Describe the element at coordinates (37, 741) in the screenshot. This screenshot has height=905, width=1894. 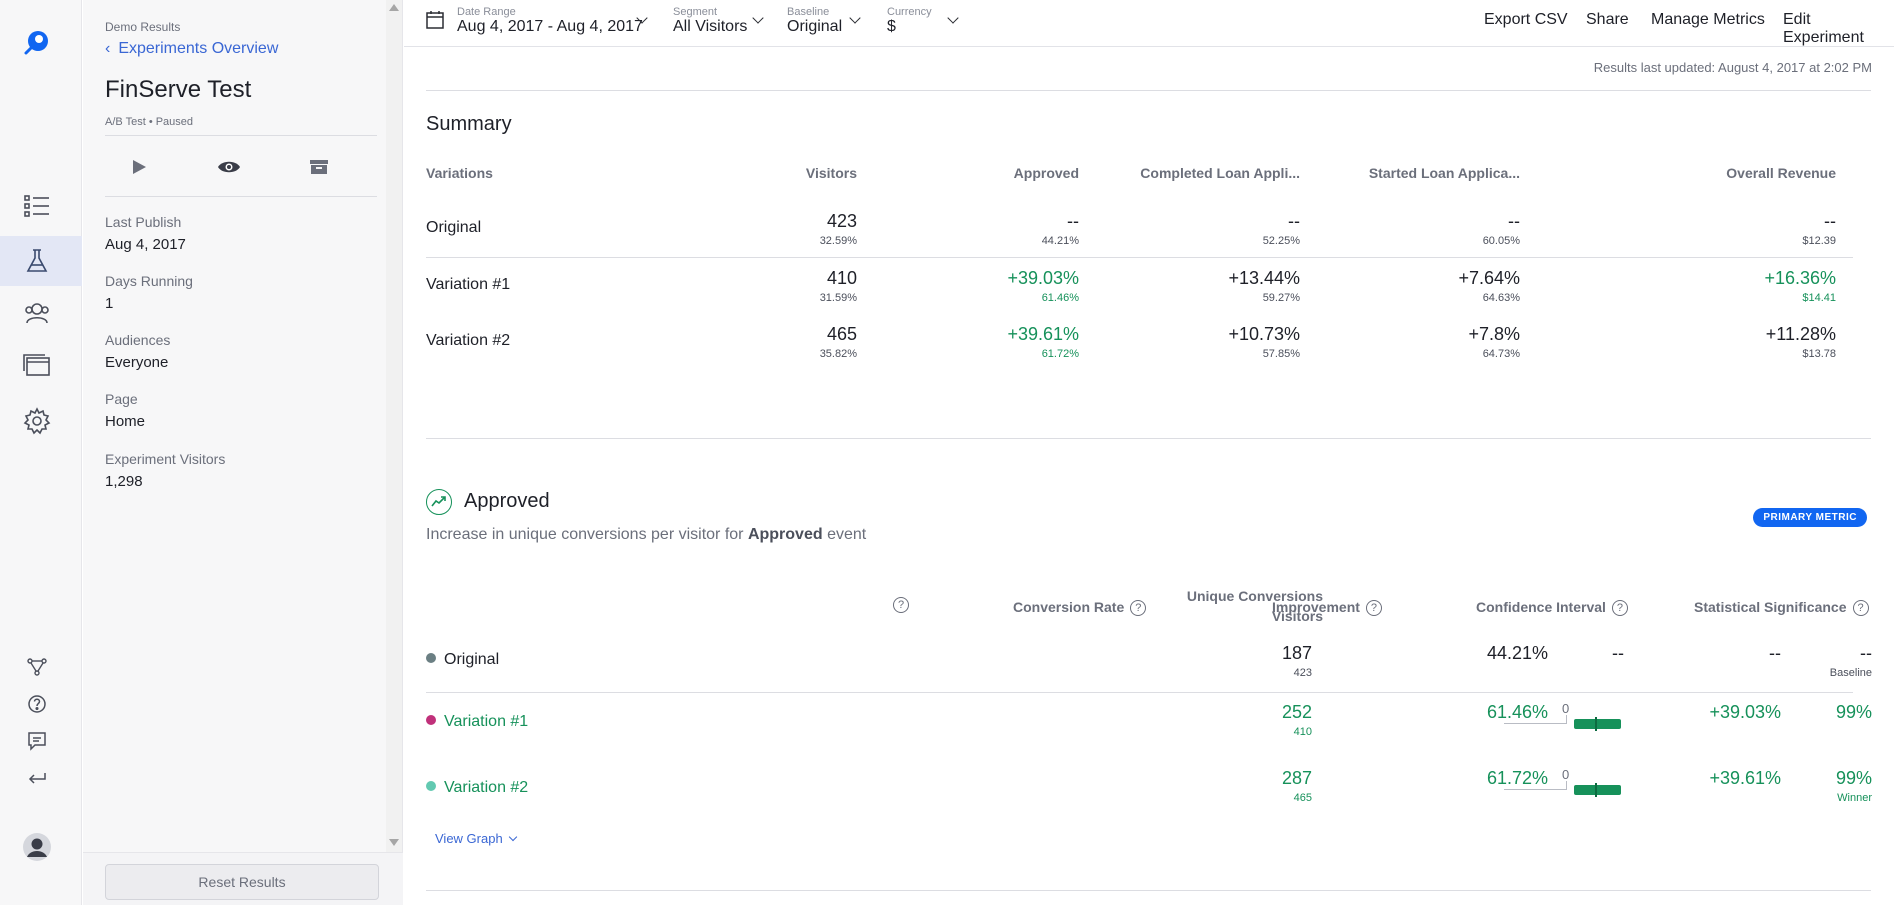
I see `feedback-icon` at that location.